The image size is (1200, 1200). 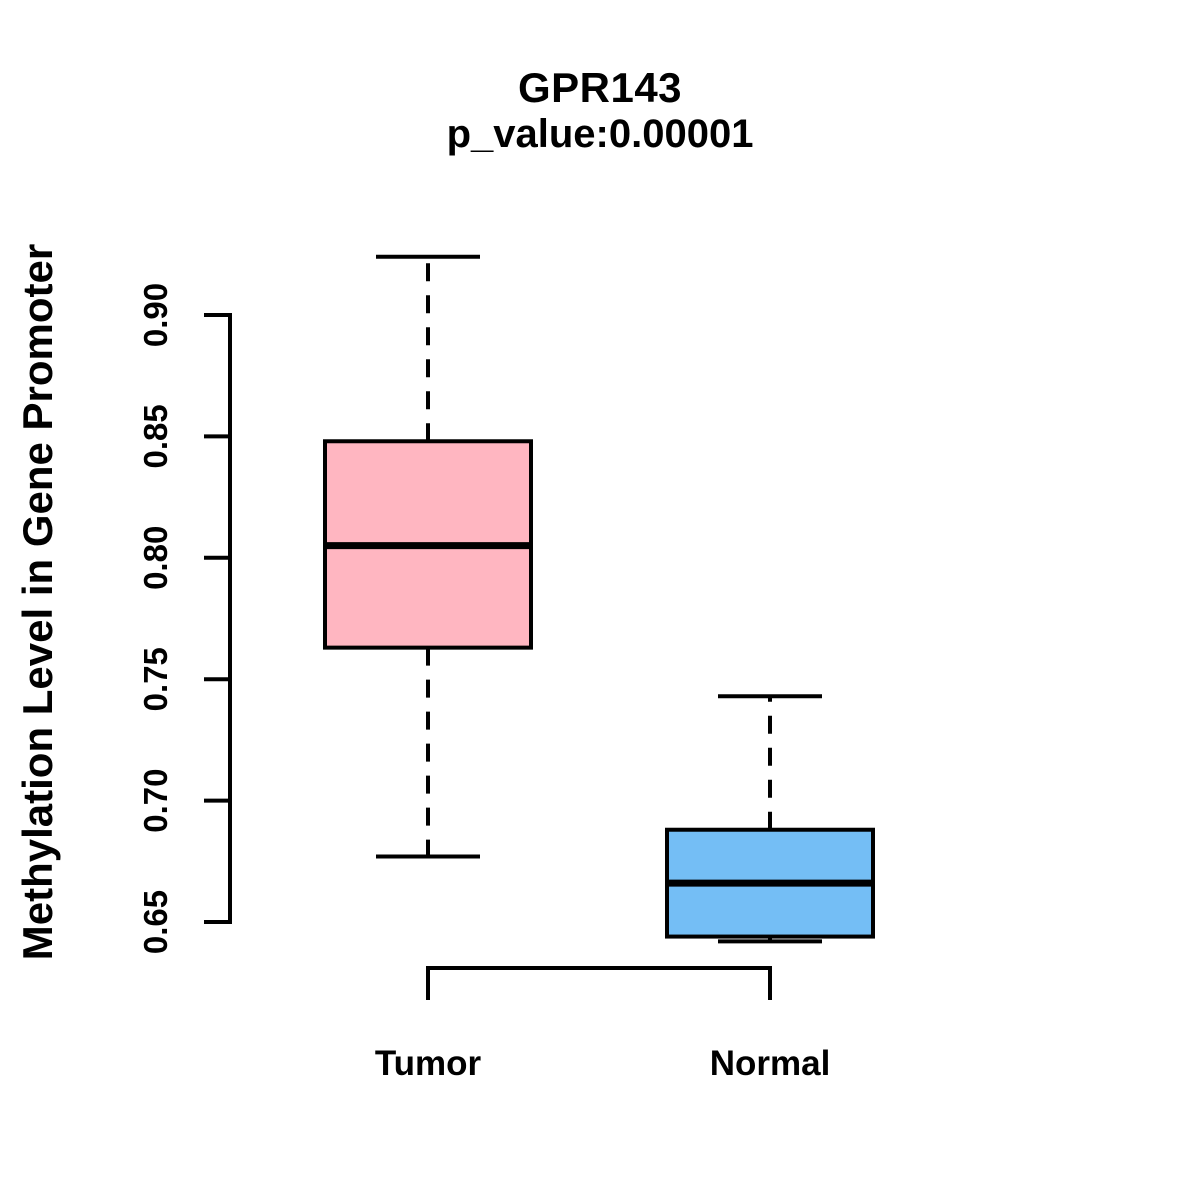 I want to click on chart-subtitle: p_value:0.00001, so click(x=600, y=134).